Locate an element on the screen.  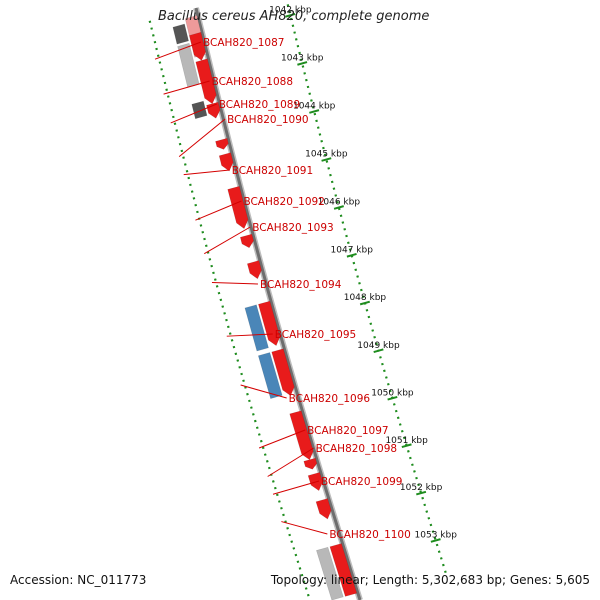
gene-label: BCAH820_1097 is located at coordinates (347, 431).